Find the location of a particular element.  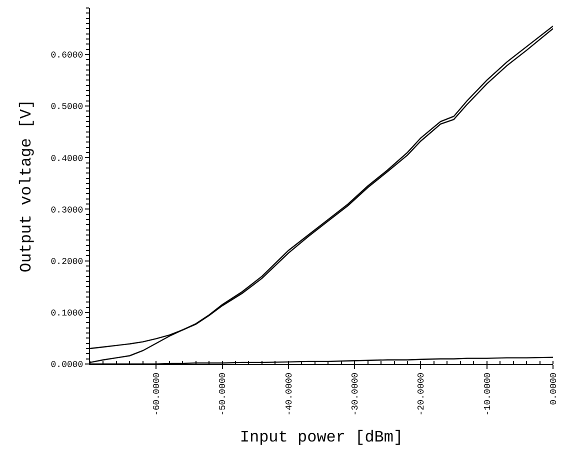

x-tick-label: -40.0000 is located at coordinates (289, 394).